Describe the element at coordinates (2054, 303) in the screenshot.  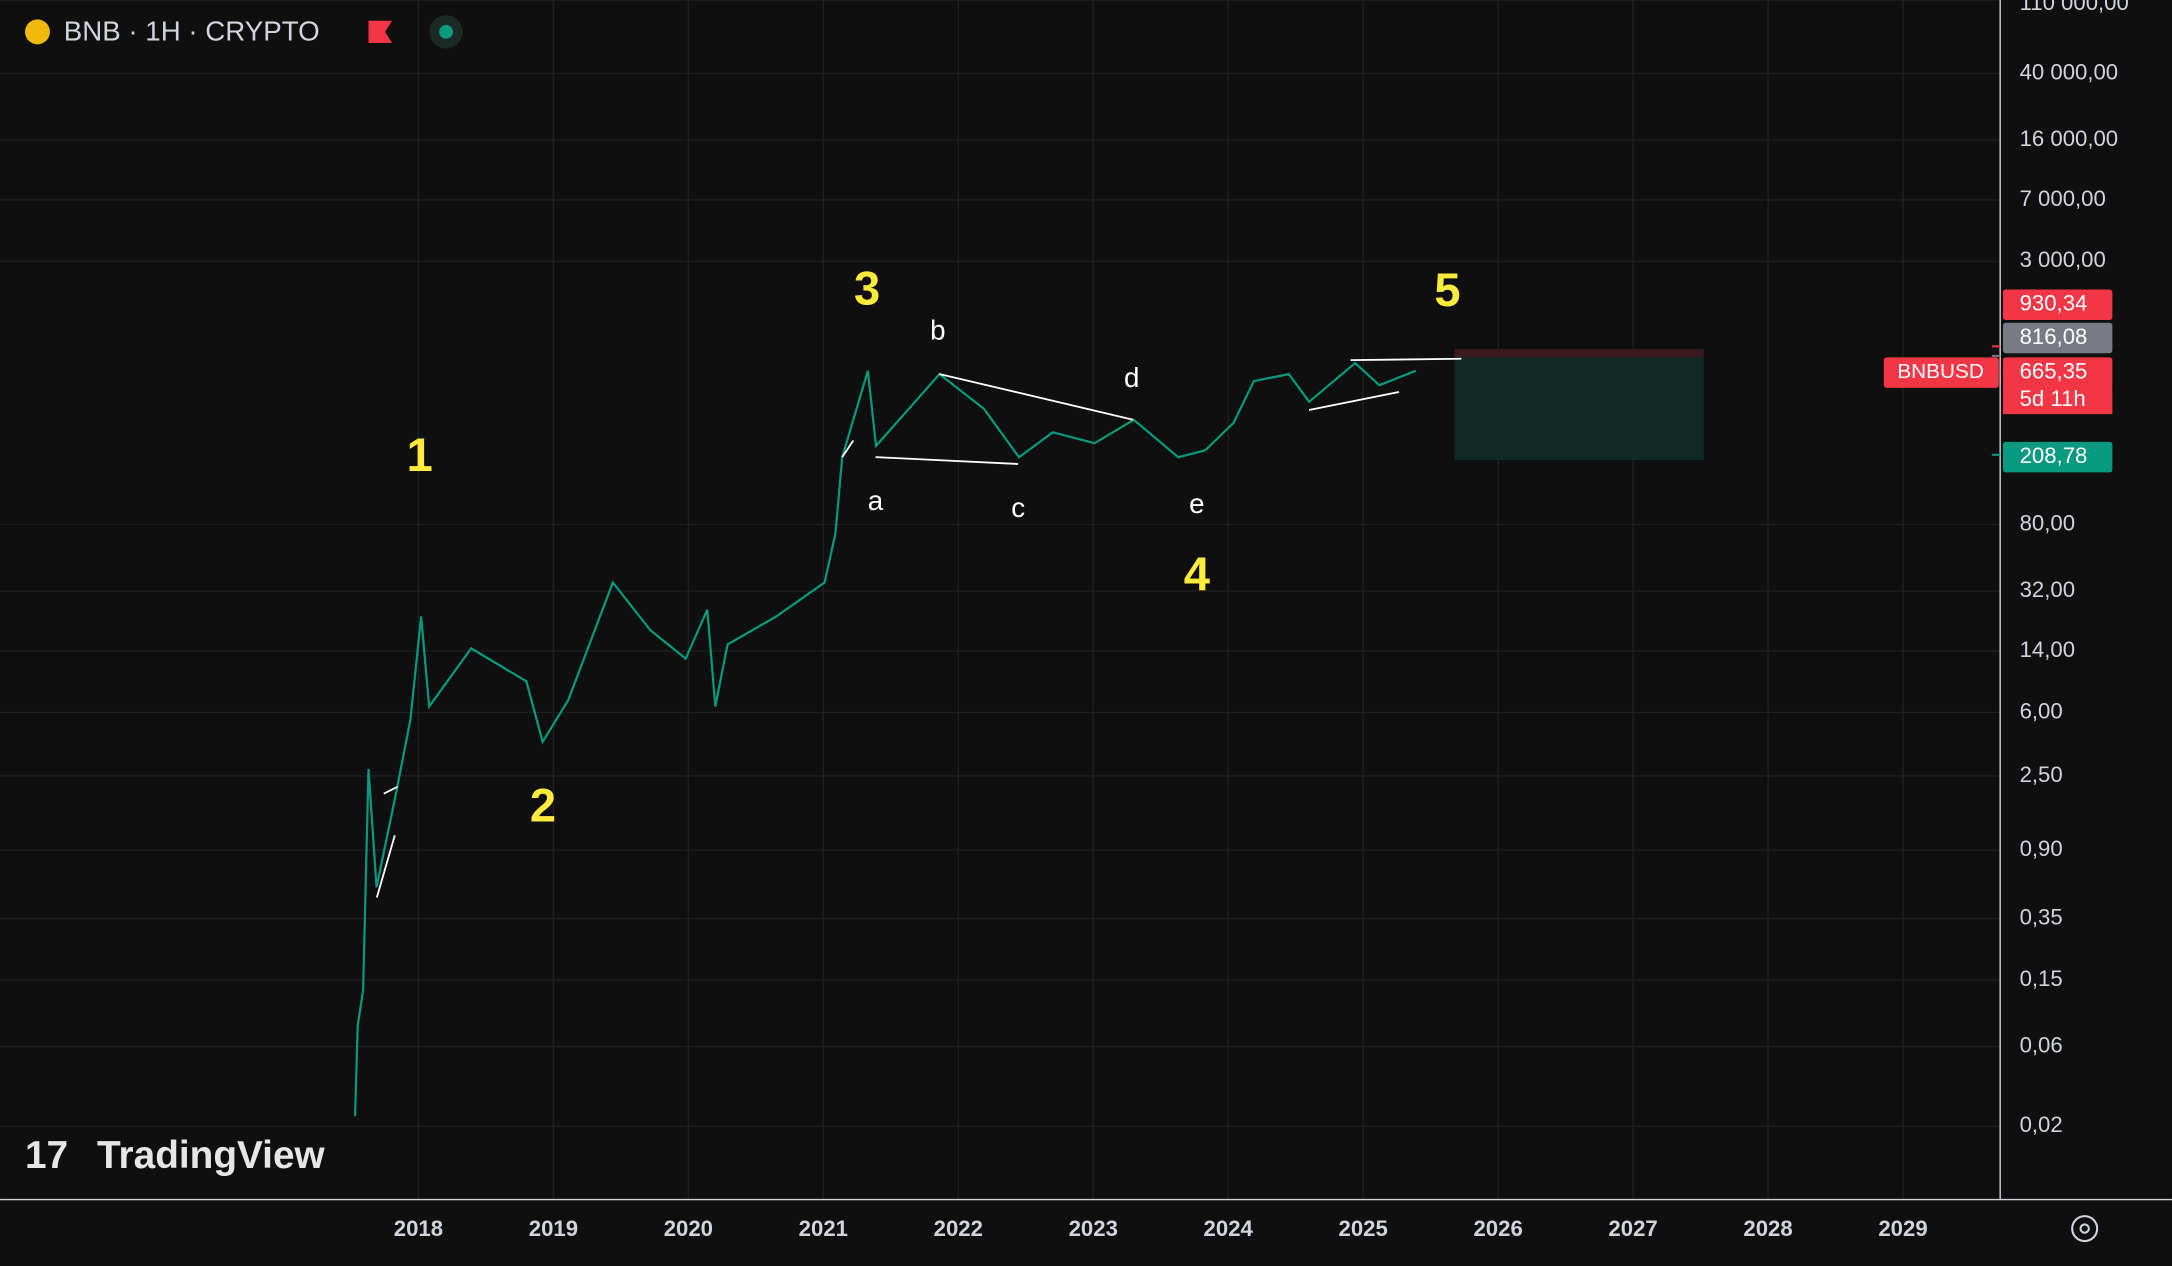
I see `price-label: 930,34` at that location.